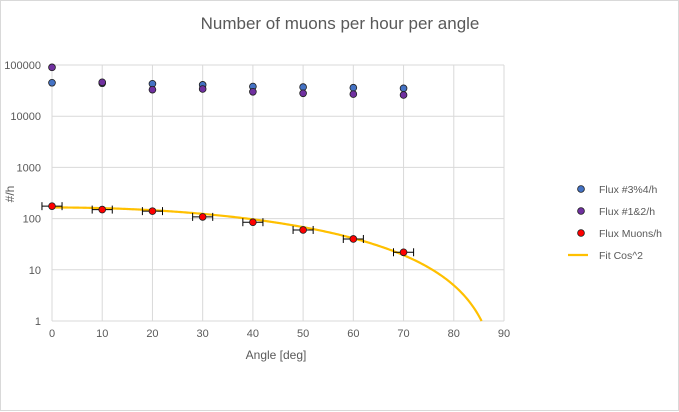  What do you see at coordinates (29, 168) in the screenshot?
I see `y-tick-label: 1000` at bounding box center [29, 168].